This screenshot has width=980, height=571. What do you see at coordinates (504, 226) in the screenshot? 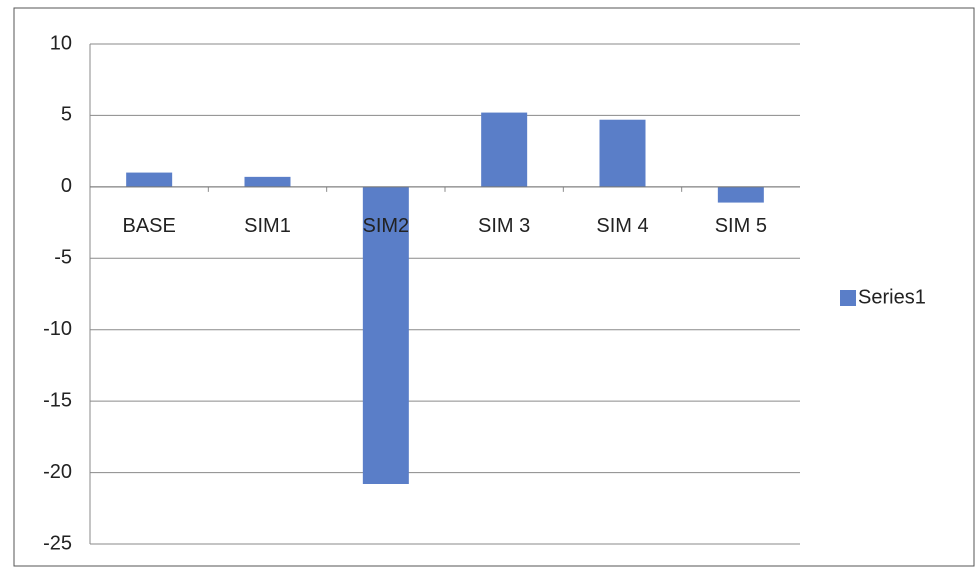
I see `x-tick-label: SIM 3` at bounding box center [504, 226].